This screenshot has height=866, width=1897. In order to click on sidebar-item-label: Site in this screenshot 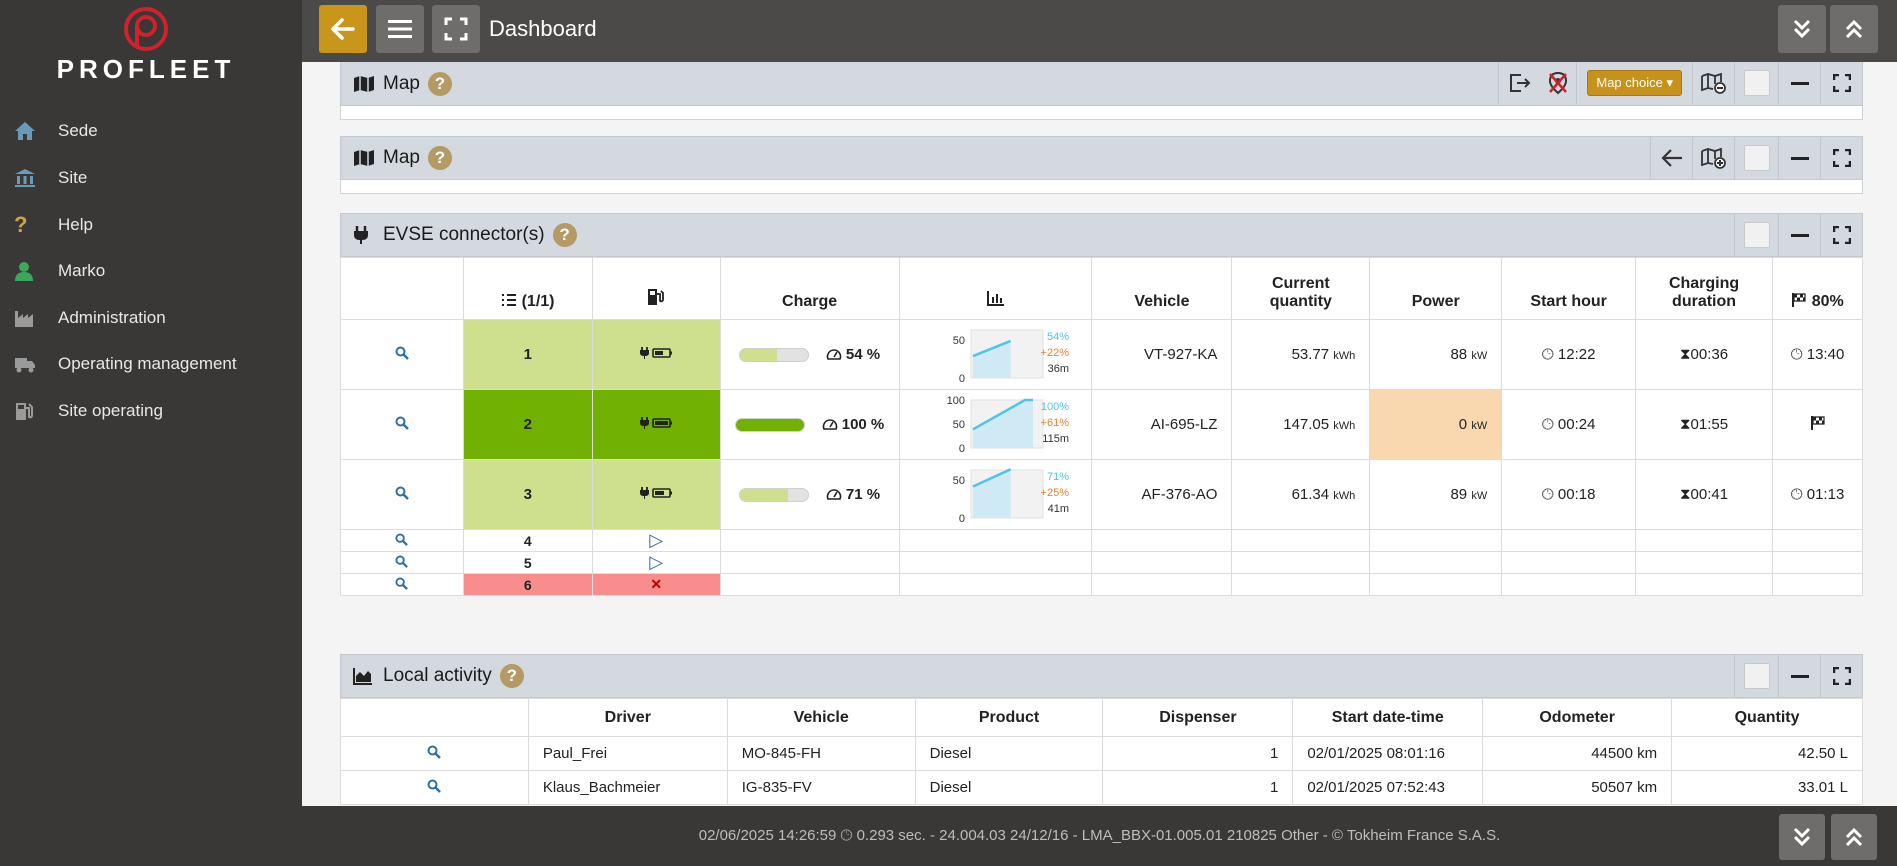, I will do `click(73, 177)`.